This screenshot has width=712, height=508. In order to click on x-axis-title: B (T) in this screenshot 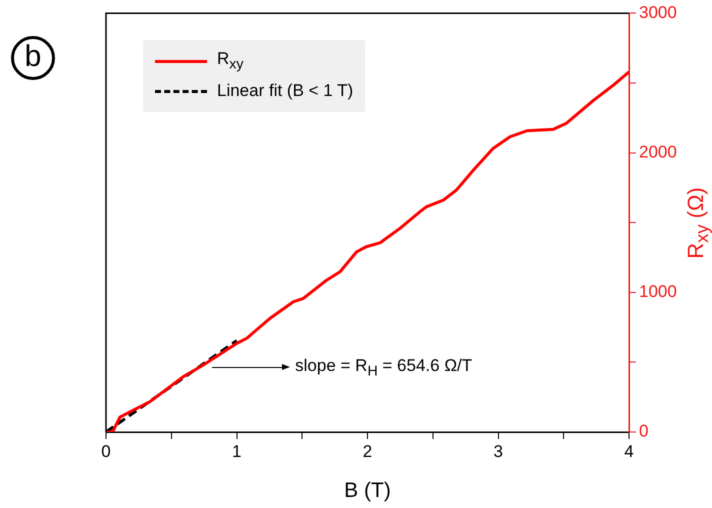, I will do `click(367, 490)`.